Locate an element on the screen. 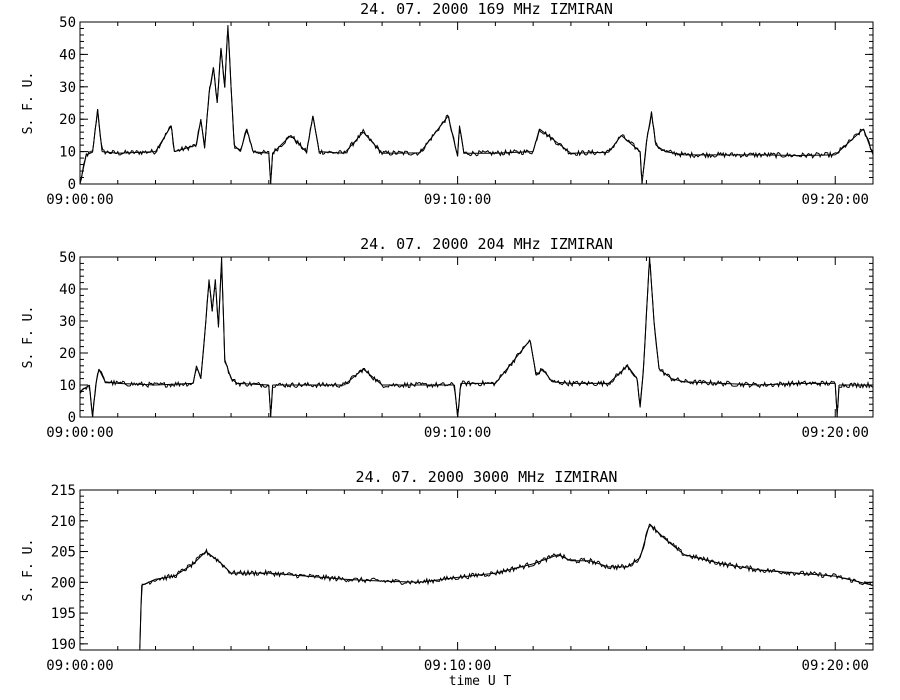 This screenshot has width=900, height=700. y-tick-label: 20 is located at coordinates (67, 354).